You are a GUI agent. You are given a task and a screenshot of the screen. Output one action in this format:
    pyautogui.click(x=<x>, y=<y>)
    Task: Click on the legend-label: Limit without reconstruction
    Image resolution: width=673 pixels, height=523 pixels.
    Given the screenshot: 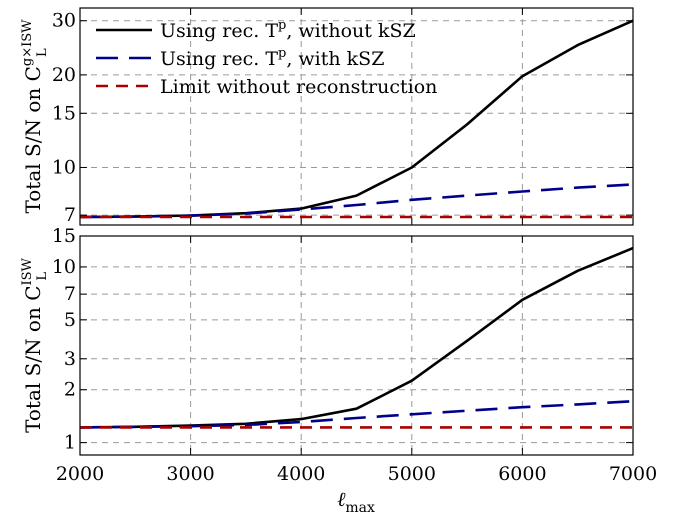 What is the action you would take?
    pyautogui.click(x=298, y=87)
    